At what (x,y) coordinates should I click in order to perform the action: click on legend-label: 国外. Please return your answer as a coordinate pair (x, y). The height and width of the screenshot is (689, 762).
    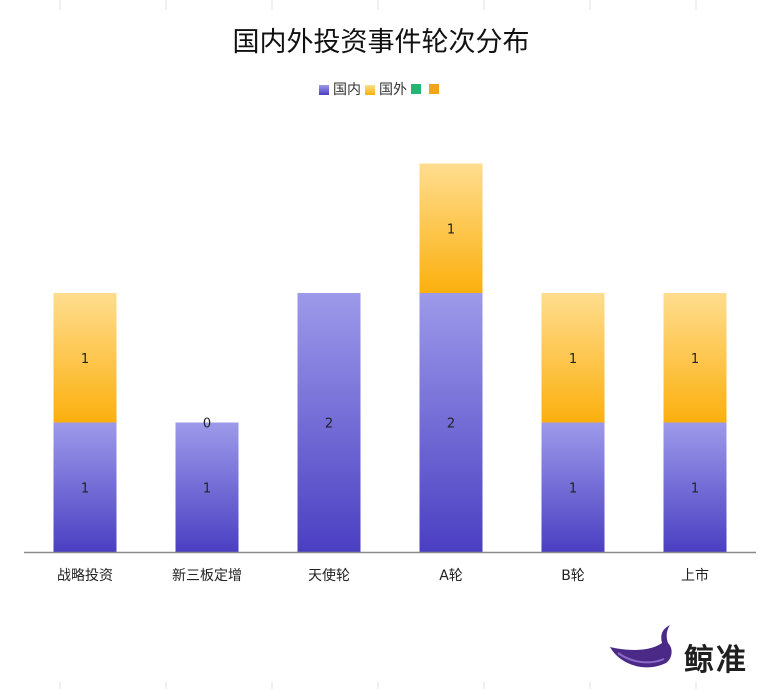
    Looking at the image, I should click on (393, 90).